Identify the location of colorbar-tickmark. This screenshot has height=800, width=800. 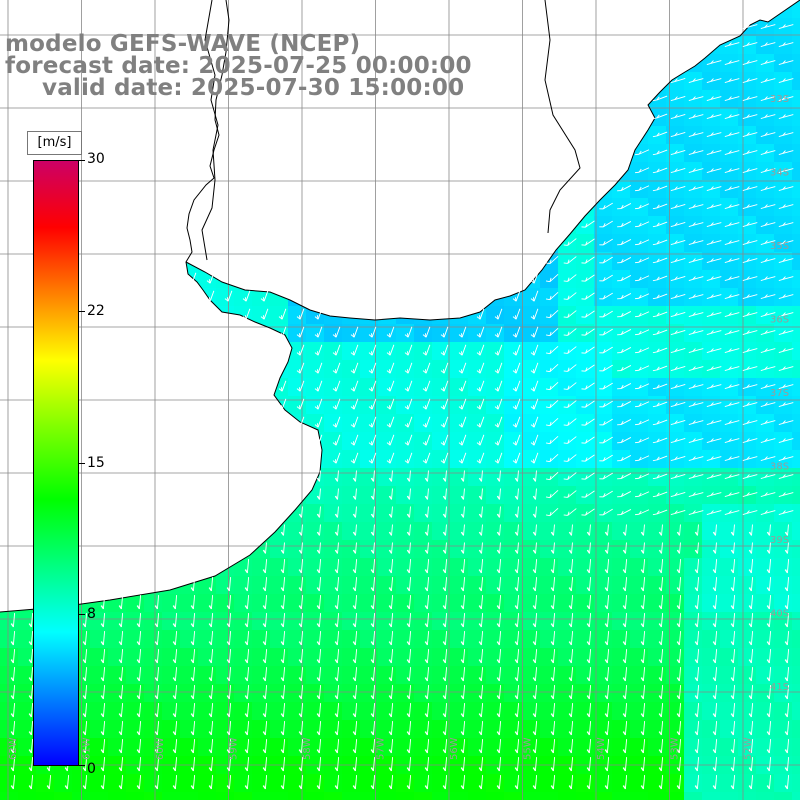
(82, 311).